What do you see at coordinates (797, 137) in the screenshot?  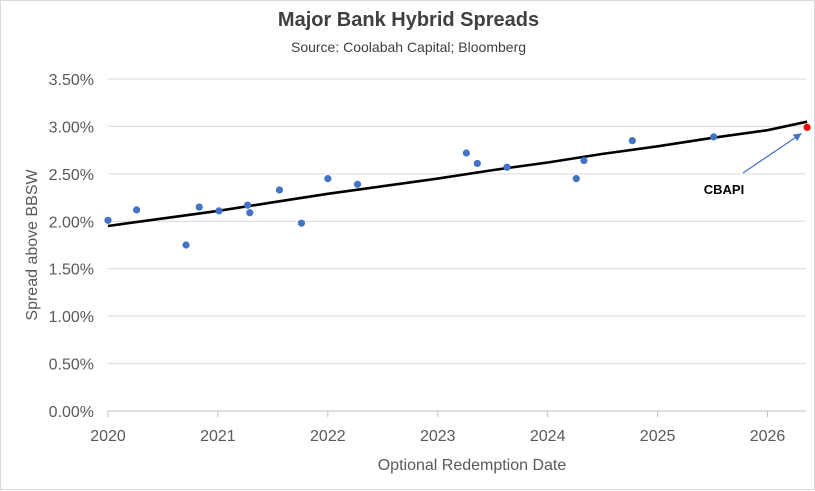 I see `annotation-arrowhead` at bounding box center [797, 137].